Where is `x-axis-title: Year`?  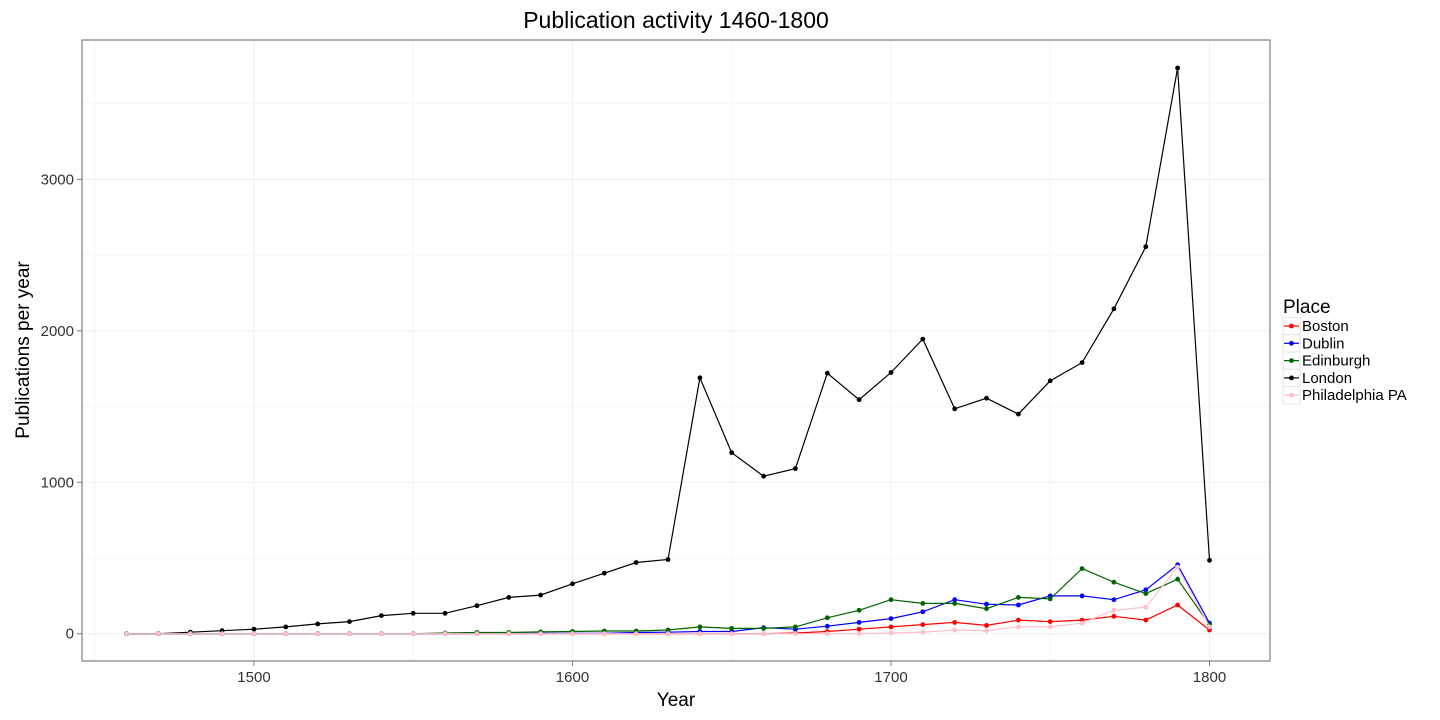
x-axis-title: Year is located at coordinates (676, 700).